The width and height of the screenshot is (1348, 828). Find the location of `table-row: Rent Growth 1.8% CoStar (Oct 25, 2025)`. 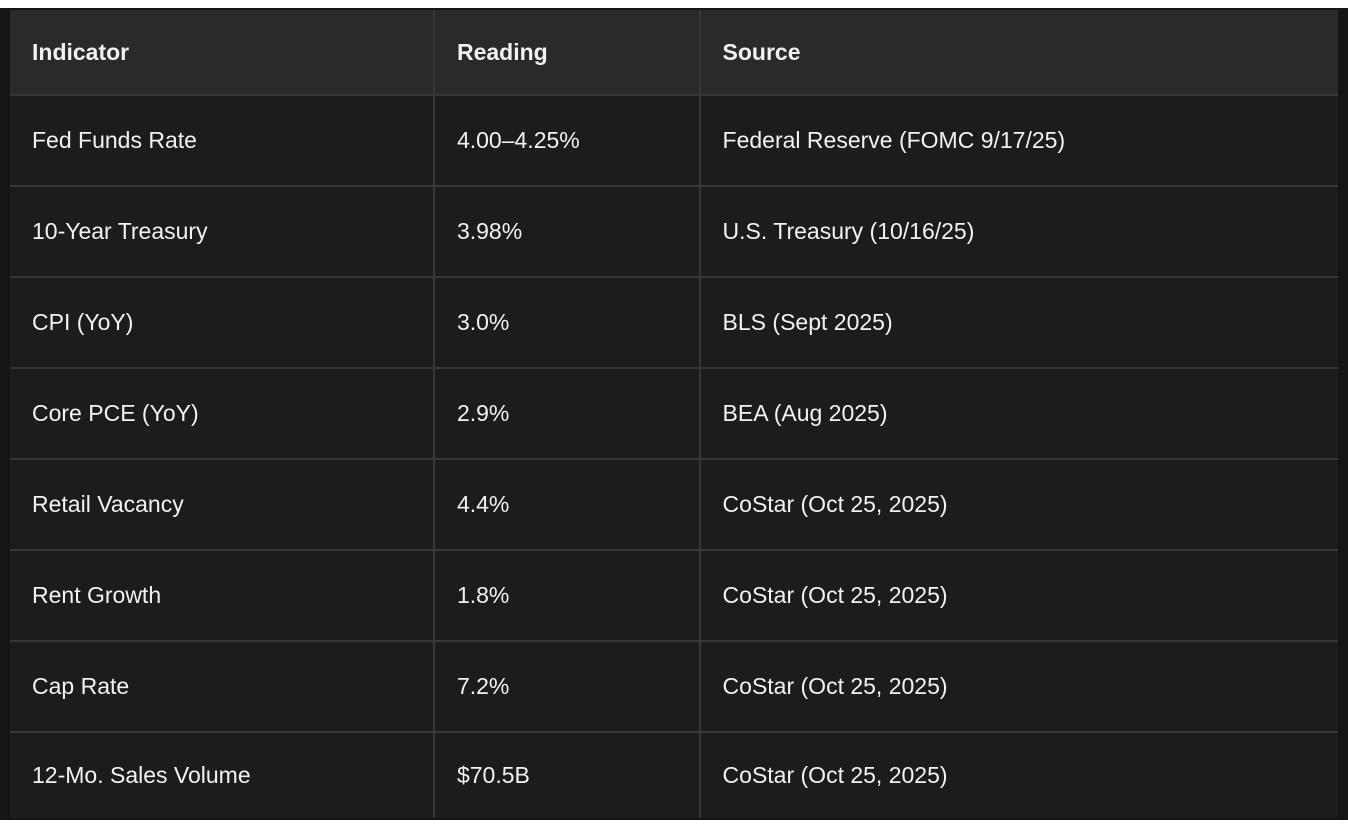

table-row: Rent Growth 1.8% CoStar (Oct 25, 2025) is located at coordinates (674, 597).